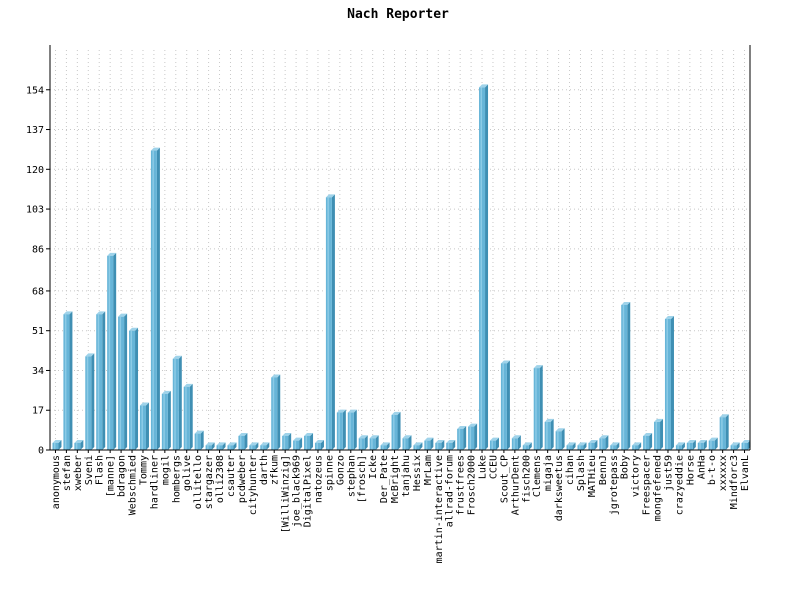  I want to click on x-category-label: cihan, so click(570, 470).